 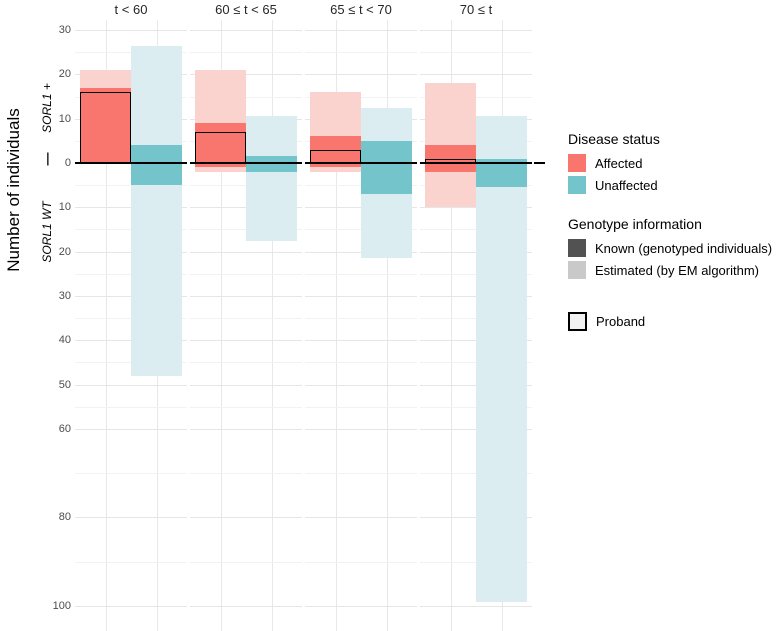 I want to click on strip-label-sorl1-positive: SORL1 +, so click(x=47, y=108).